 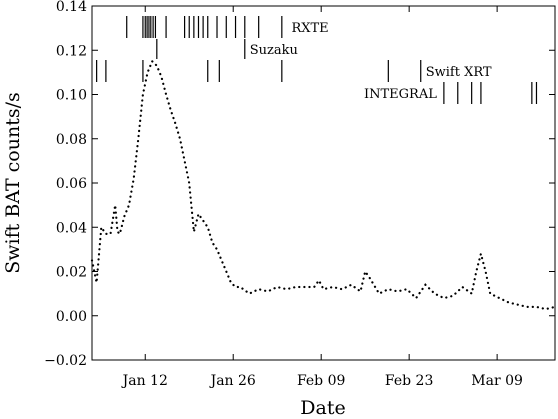 I want to click on y-tick-label: 0.10, so click(x=71, y=96).